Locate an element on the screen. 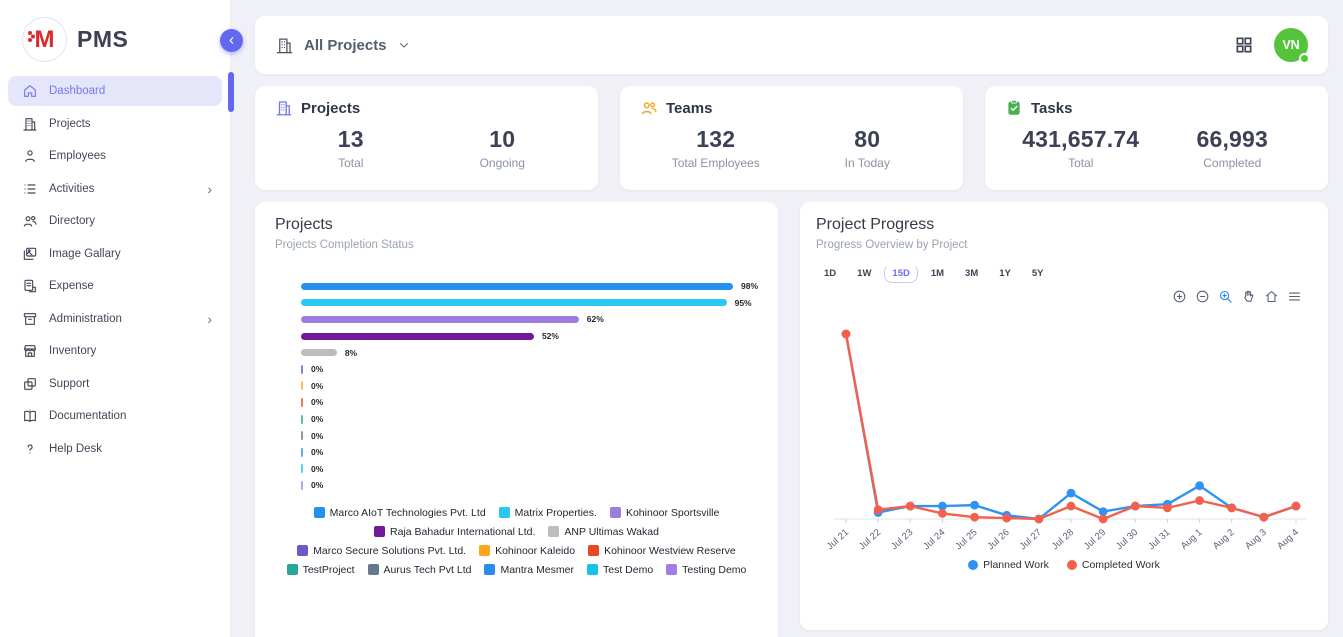 The height and width of the screenshot is (637, 1343). chart-title: Project Progress is located at coordinates (875, 224).